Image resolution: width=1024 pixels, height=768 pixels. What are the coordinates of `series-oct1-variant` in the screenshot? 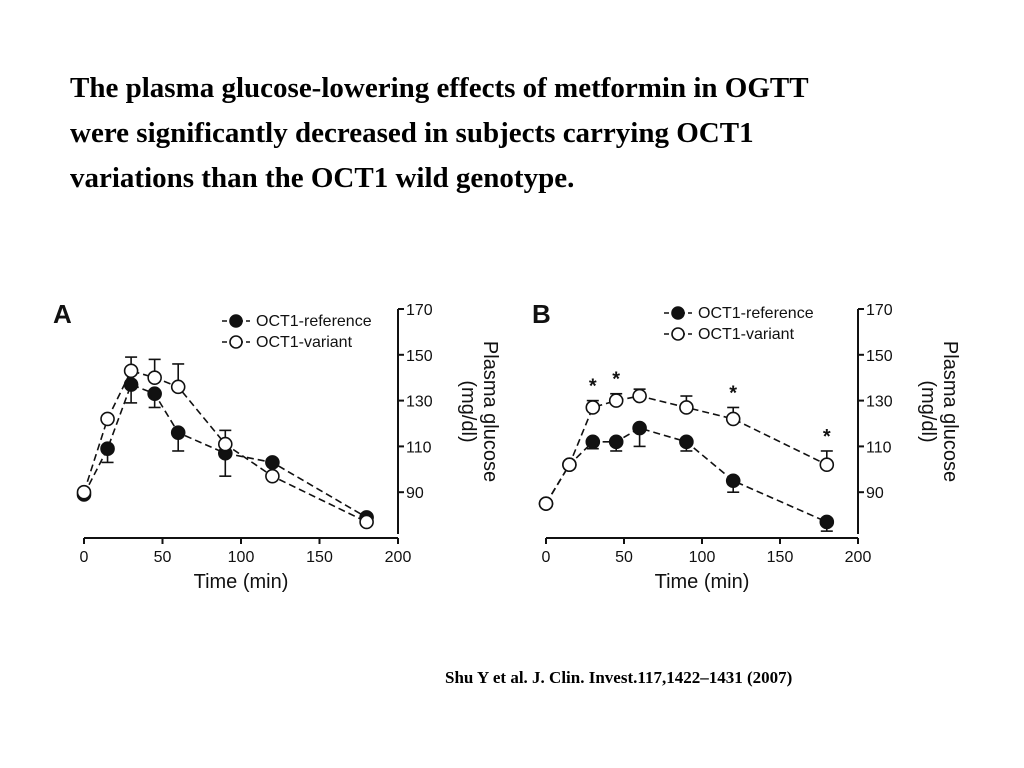 It's located at (225, 443).